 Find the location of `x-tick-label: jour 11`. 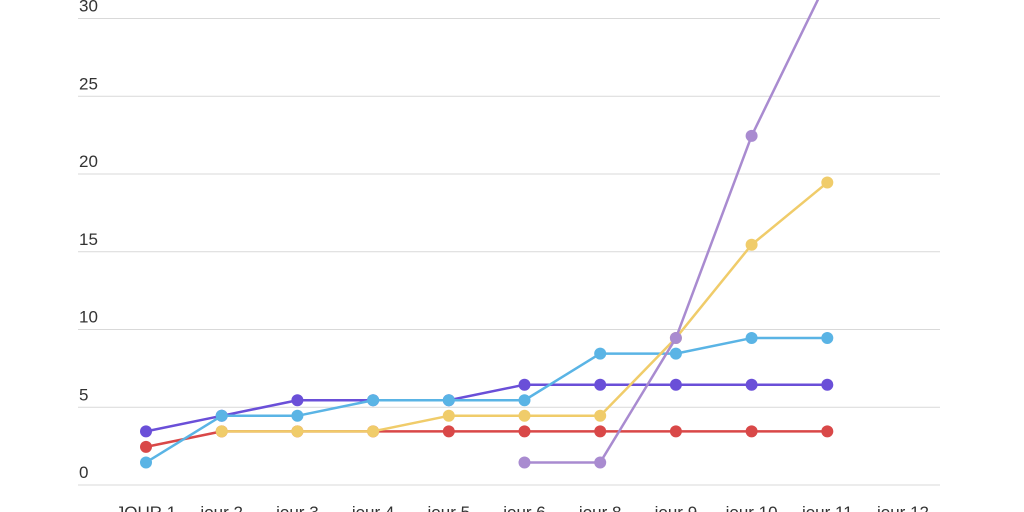

x-tick-label: jour 11 is located at coordinates (827, 507).